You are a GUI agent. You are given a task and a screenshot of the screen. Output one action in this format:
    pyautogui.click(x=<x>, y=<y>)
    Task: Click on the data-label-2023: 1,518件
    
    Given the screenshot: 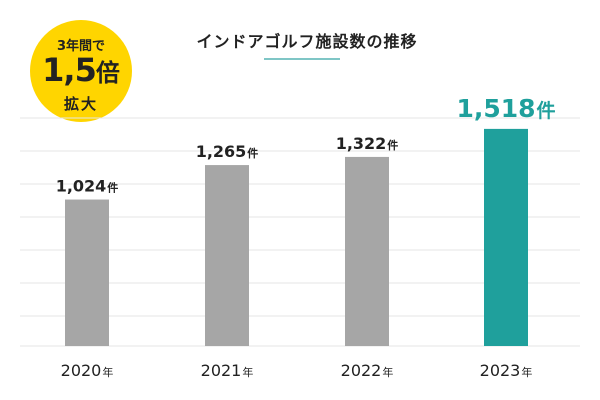 What is the action you would take?
    pyautogui.click(x=505, y=108)
    